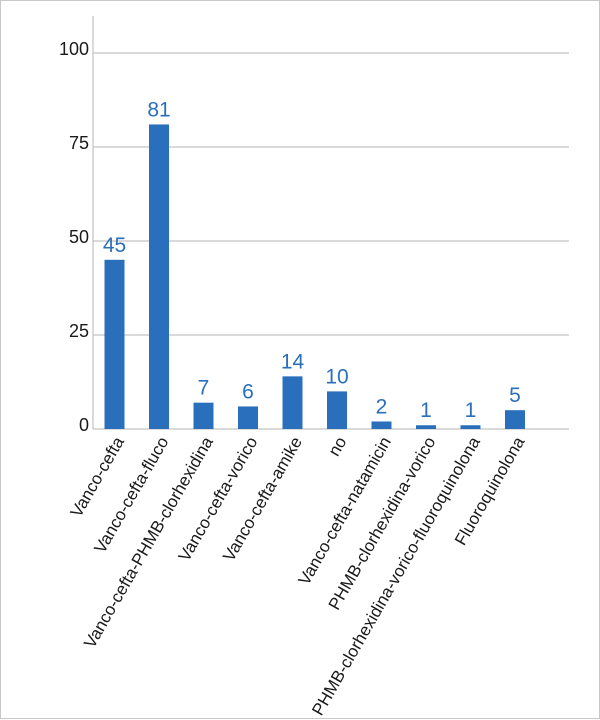 The height and width of the screenshot is (720, 600). What do you see at coordinates (248, 391) in the screenshot?
I see `data-label: 6` at bounding box center [248, 391].